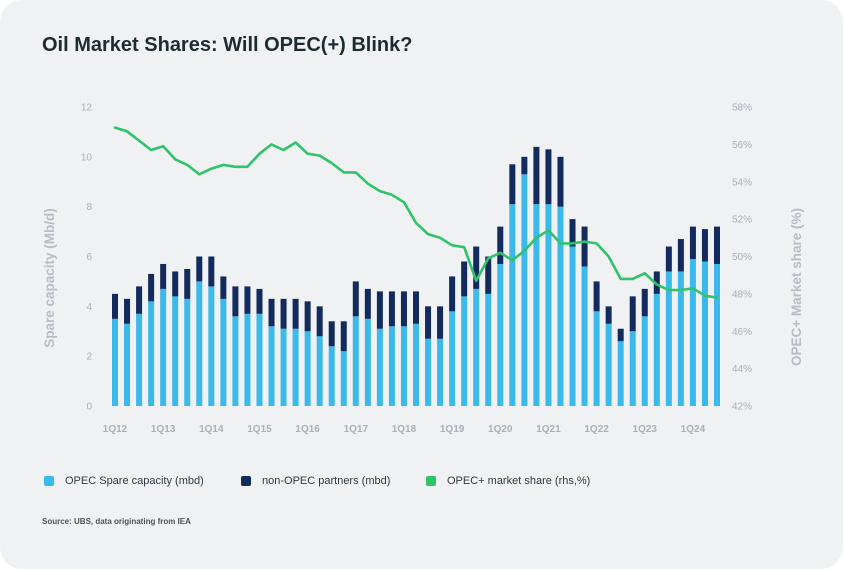 Image resolution: width=845 pixels, height=571 pixels. I want to click on legend-label: OPEC Spare capacity (mbd), so click(134, 481).